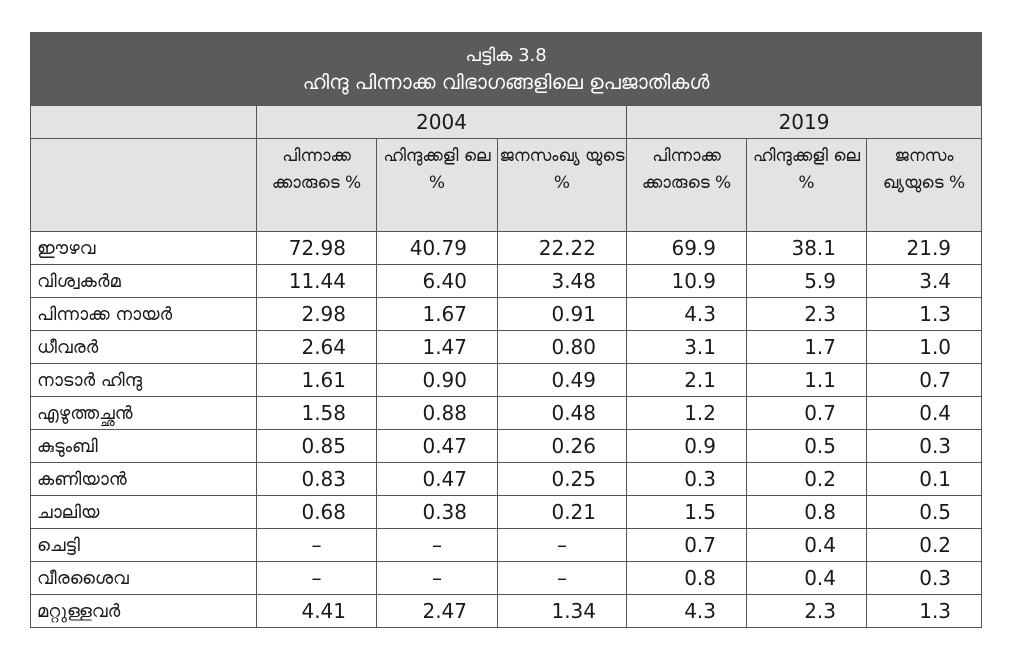 The height and width of the screenshot is (669, 1024). What do you see at coordinates (562, 281) in the screenshot?
I see `table-cell: 3.48` at bounding box center [562, 281].